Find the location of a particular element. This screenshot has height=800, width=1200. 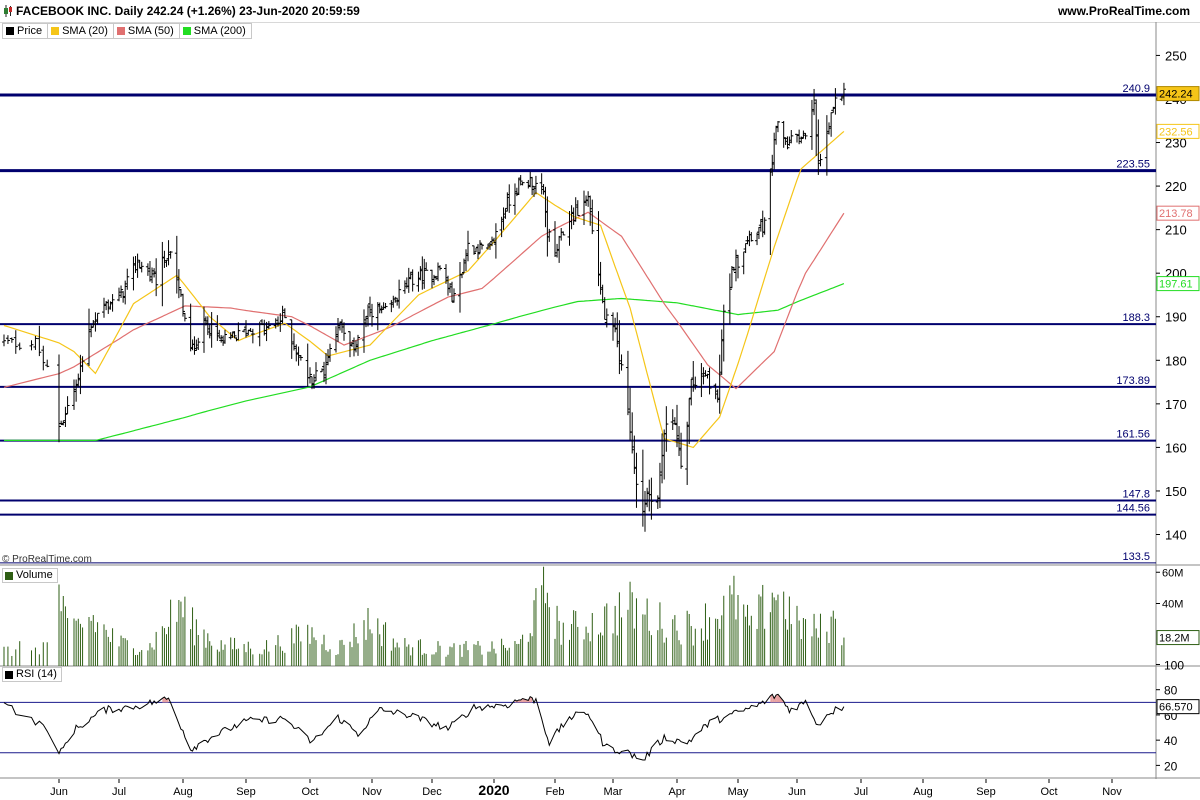

y-tick-label: 230 is located at coordinates (1176, 143).